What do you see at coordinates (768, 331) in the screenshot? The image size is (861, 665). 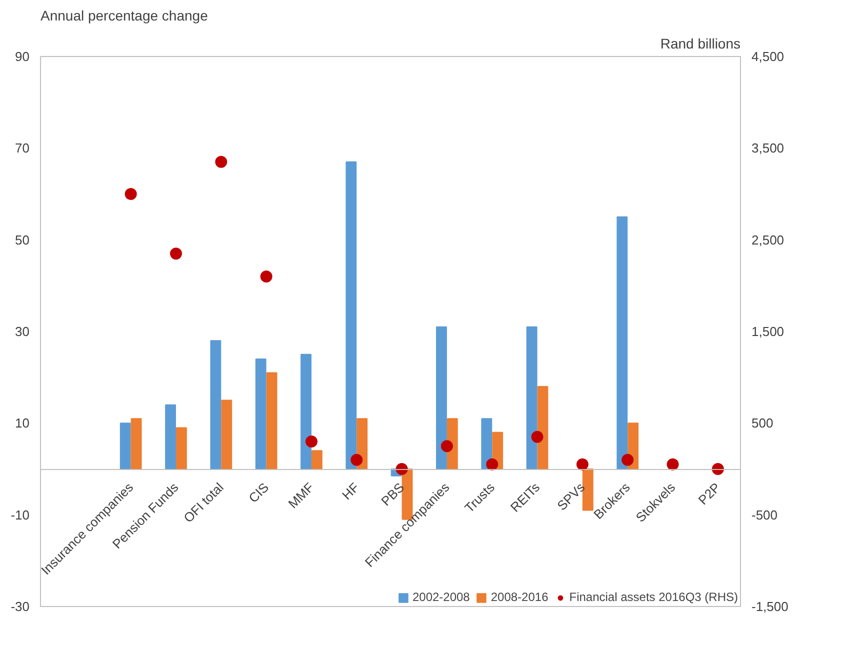 I see `y2-tick-label: 1,500` at bounding box center [768, 331].